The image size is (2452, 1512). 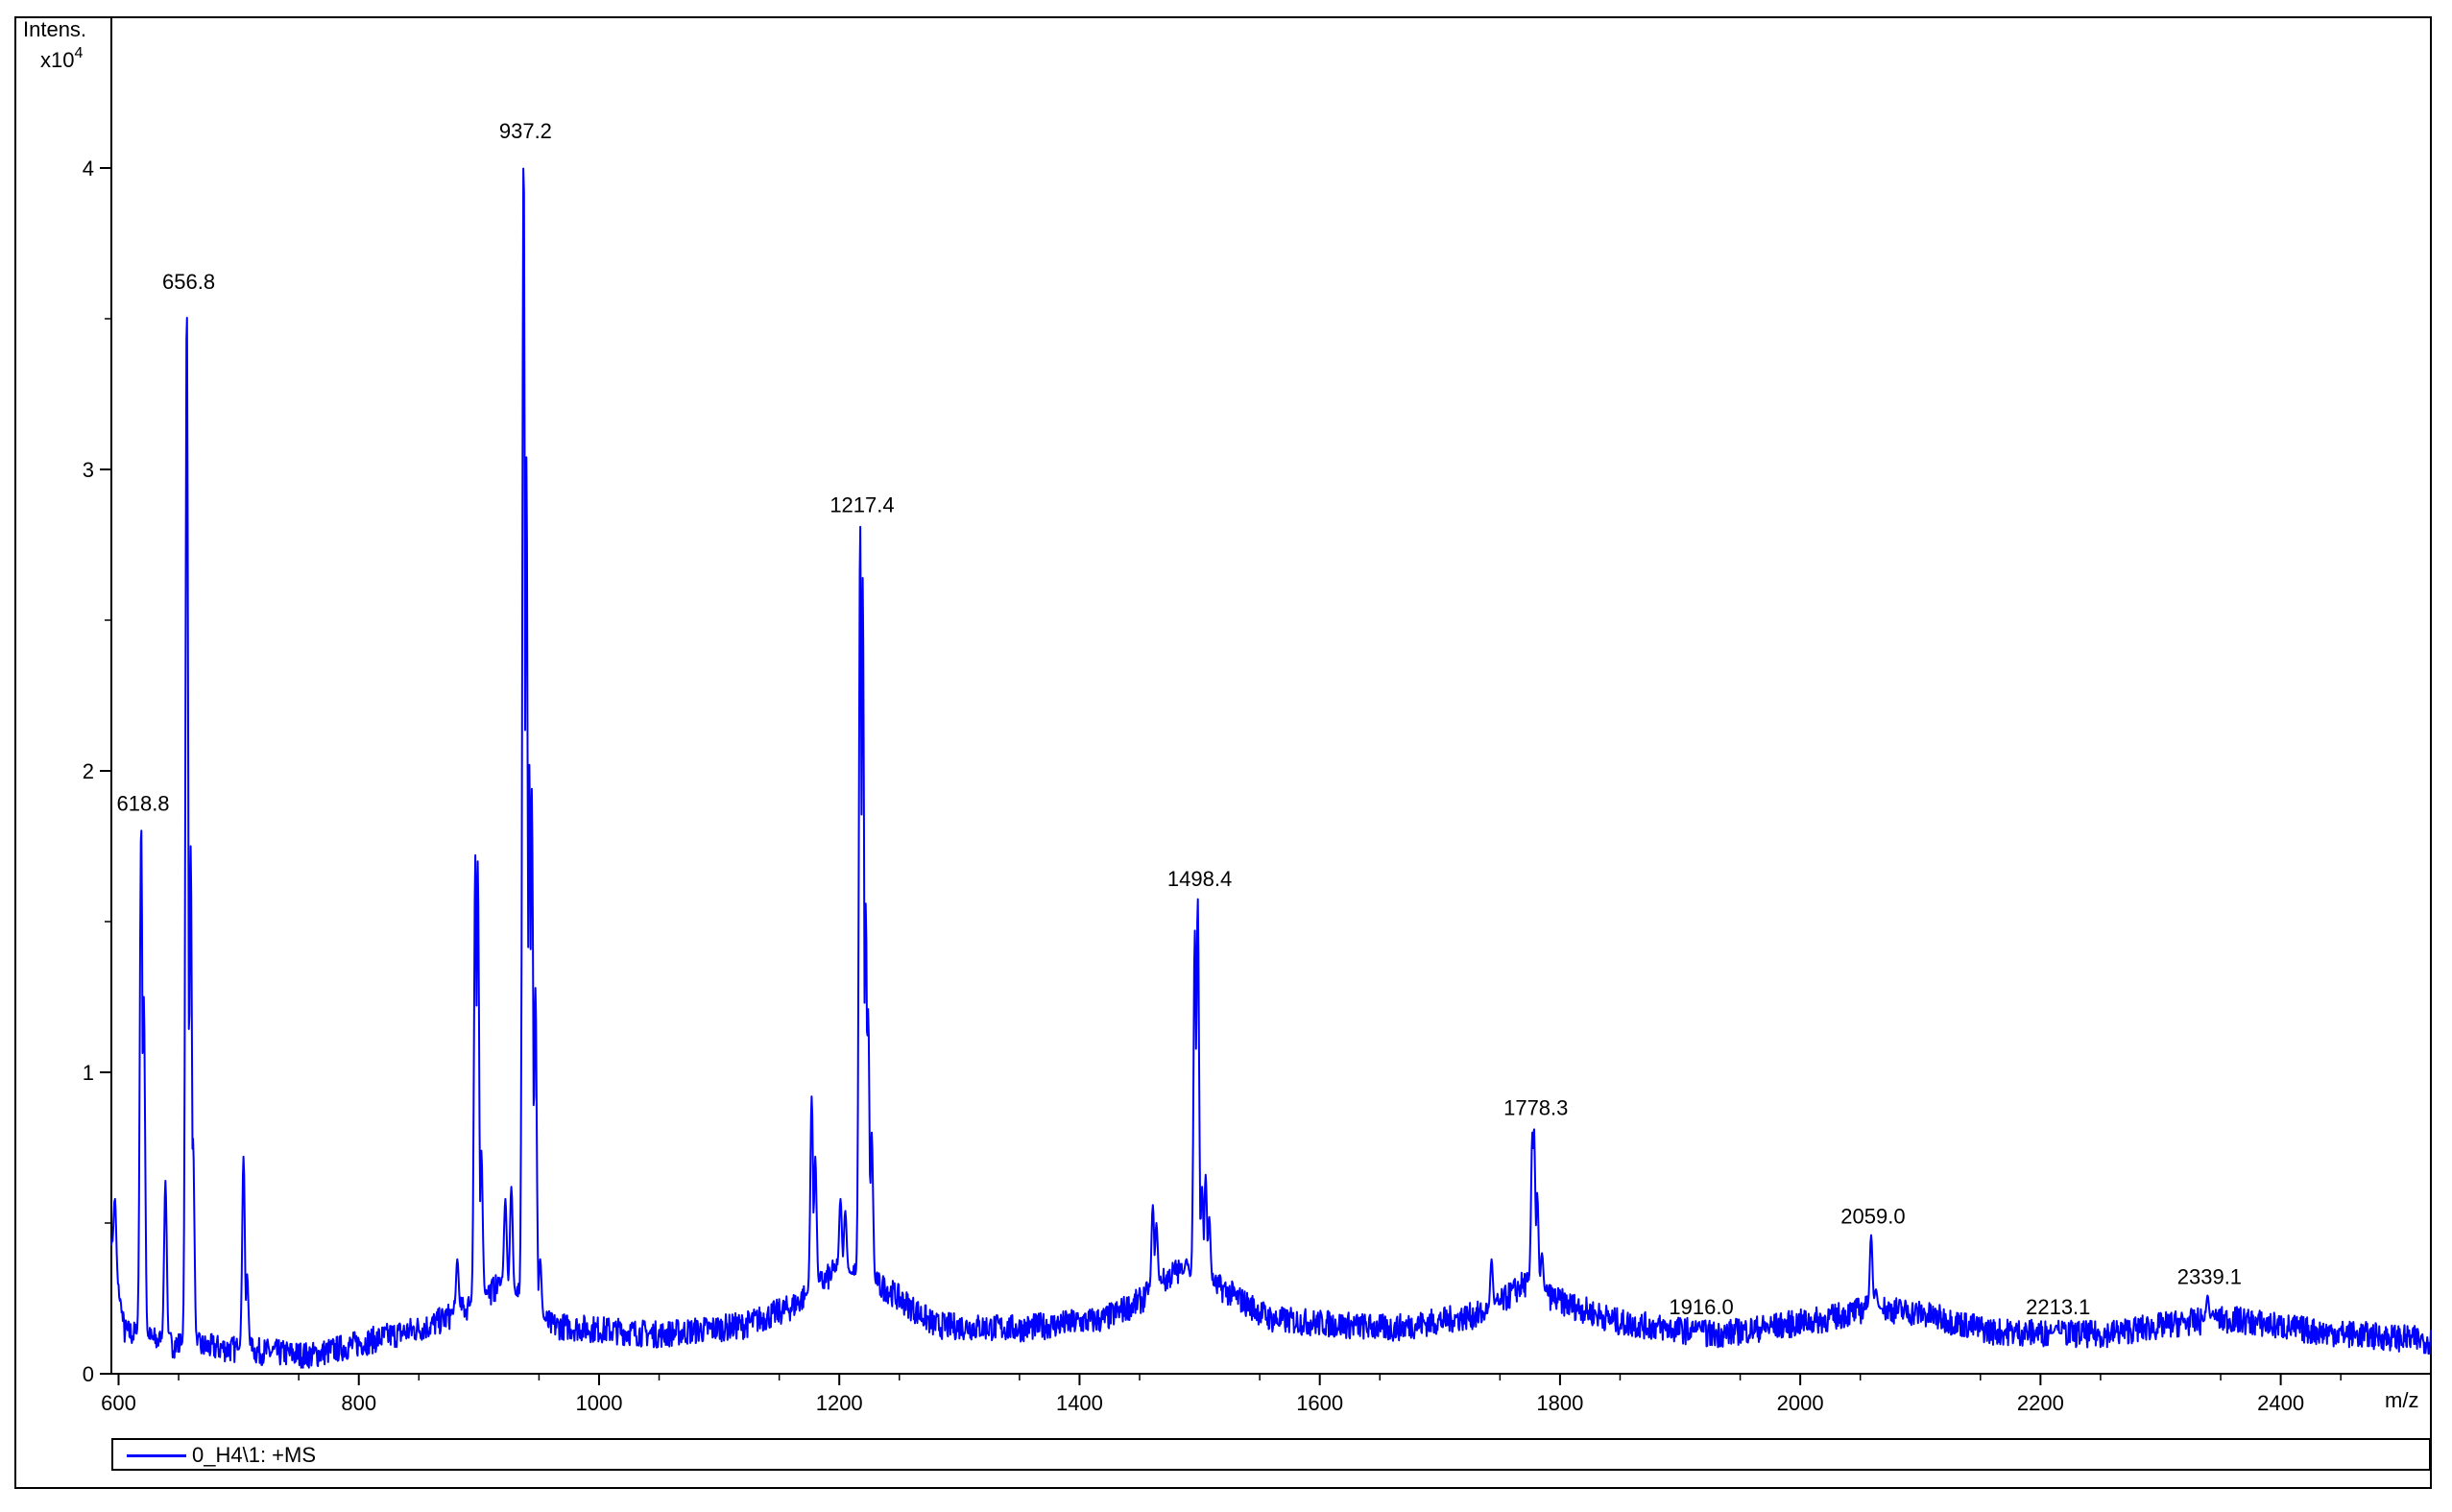 I want to click on x-tick-label: 1200, so click(x=839, y=1403).